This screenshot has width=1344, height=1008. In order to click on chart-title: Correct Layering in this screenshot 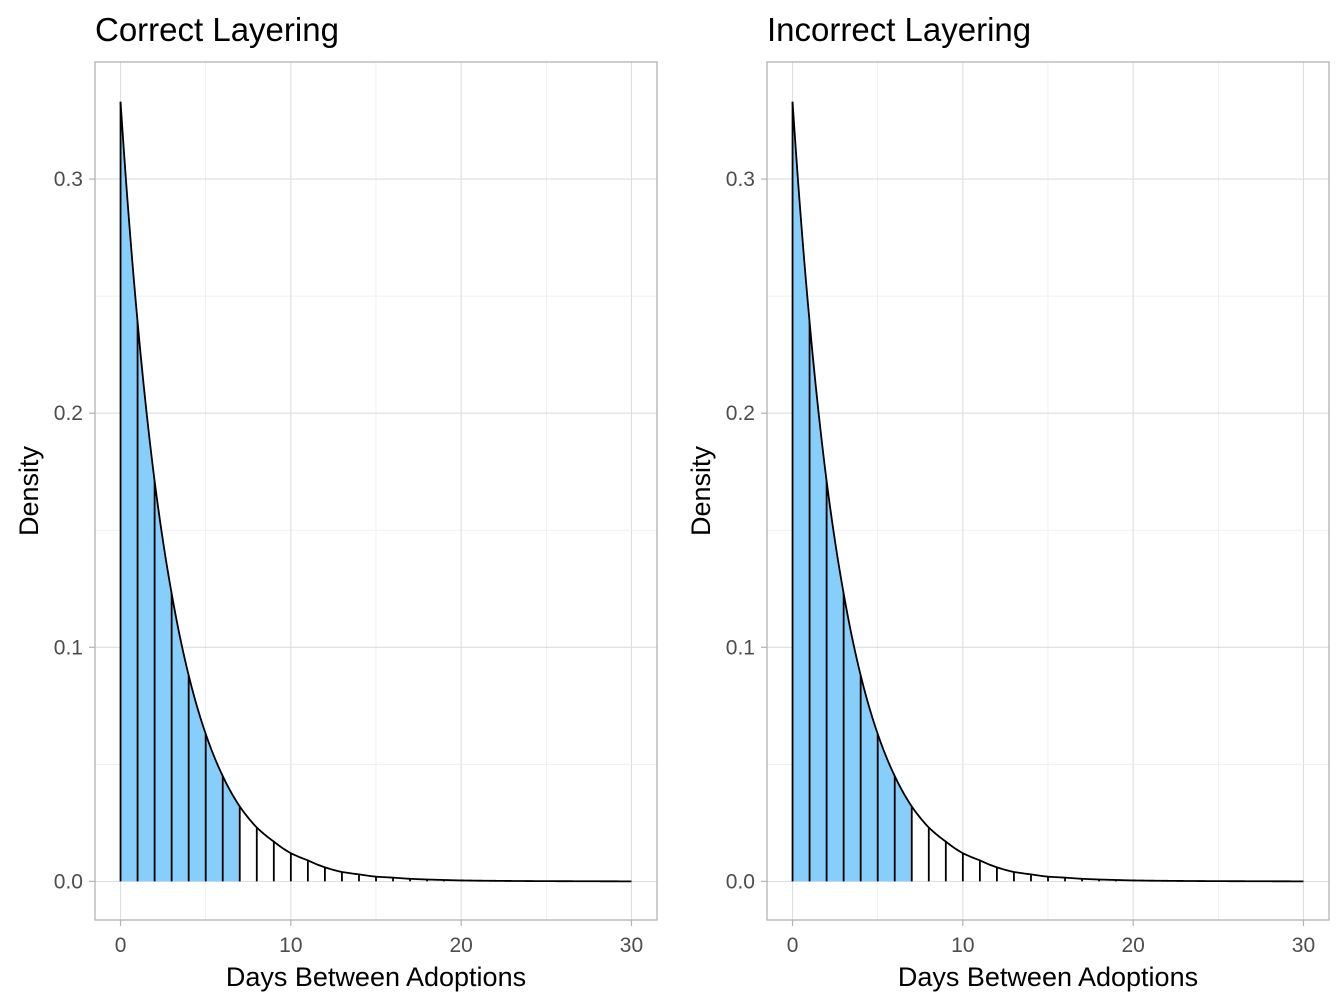, I will do `click(217, 29)`.